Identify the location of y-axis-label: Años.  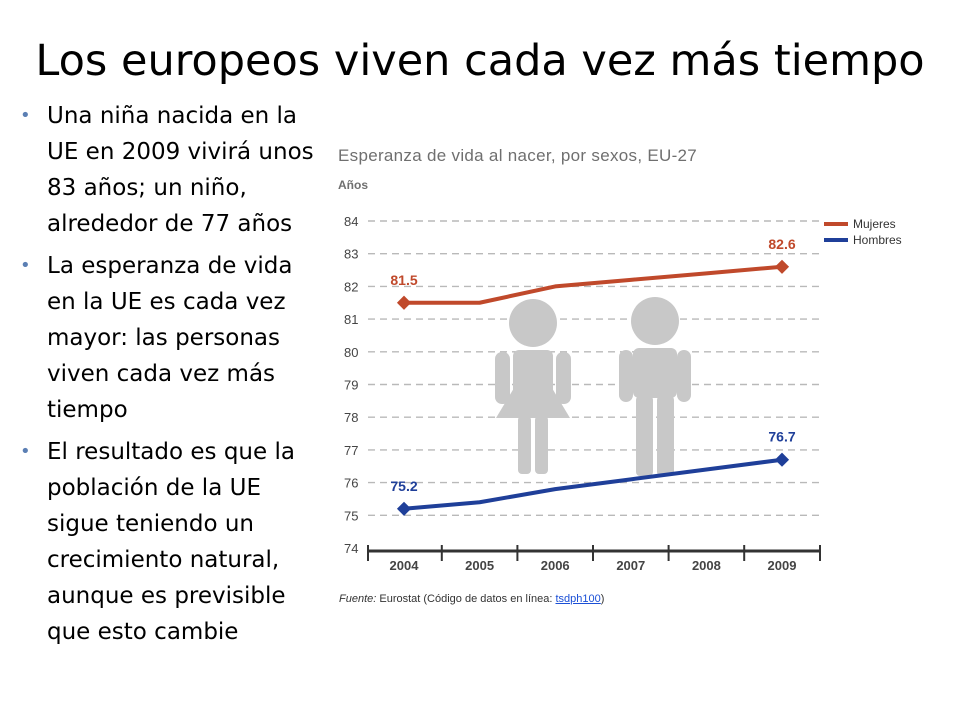
(353, 185).